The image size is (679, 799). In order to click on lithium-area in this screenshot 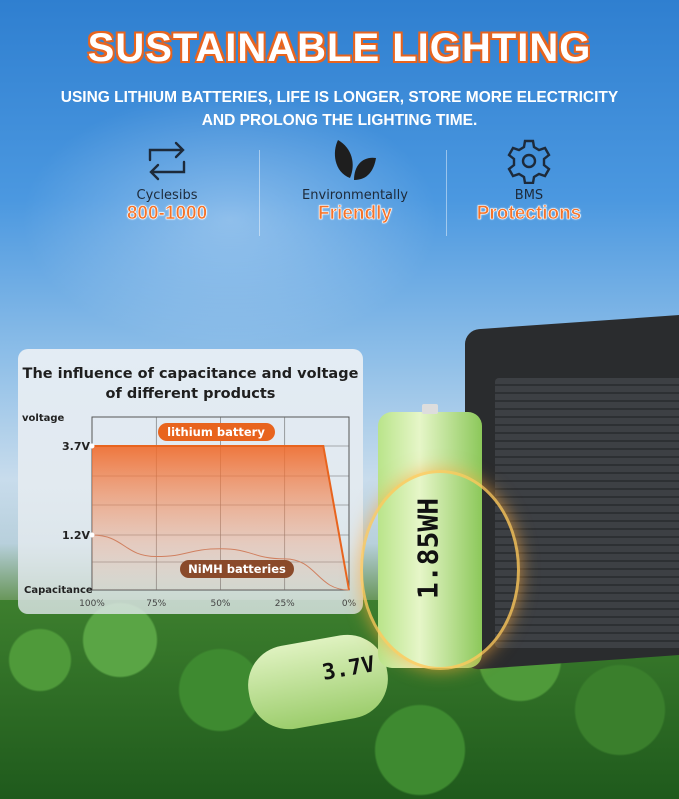, I will do `click(220, 518)`.